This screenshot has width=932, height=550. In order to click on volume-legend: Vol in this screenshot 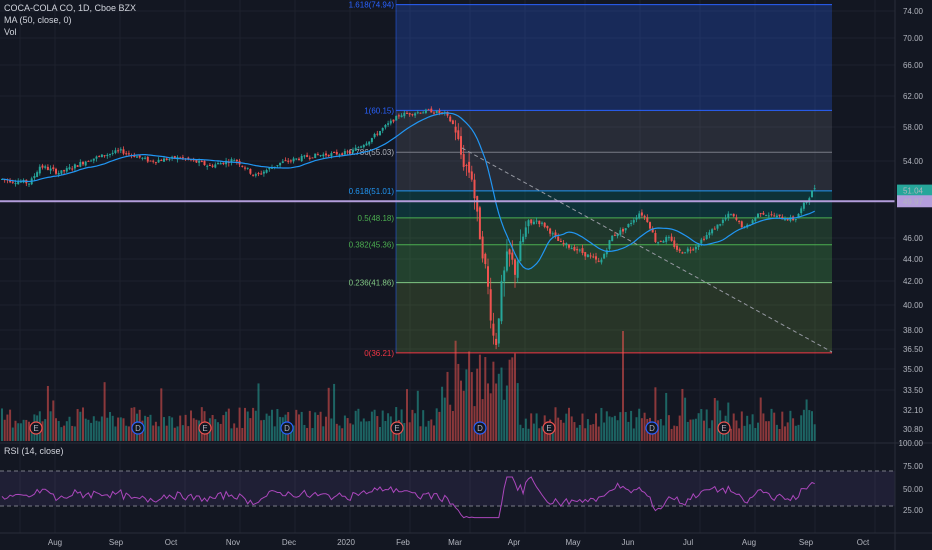, I will do `click(10, 32)`.